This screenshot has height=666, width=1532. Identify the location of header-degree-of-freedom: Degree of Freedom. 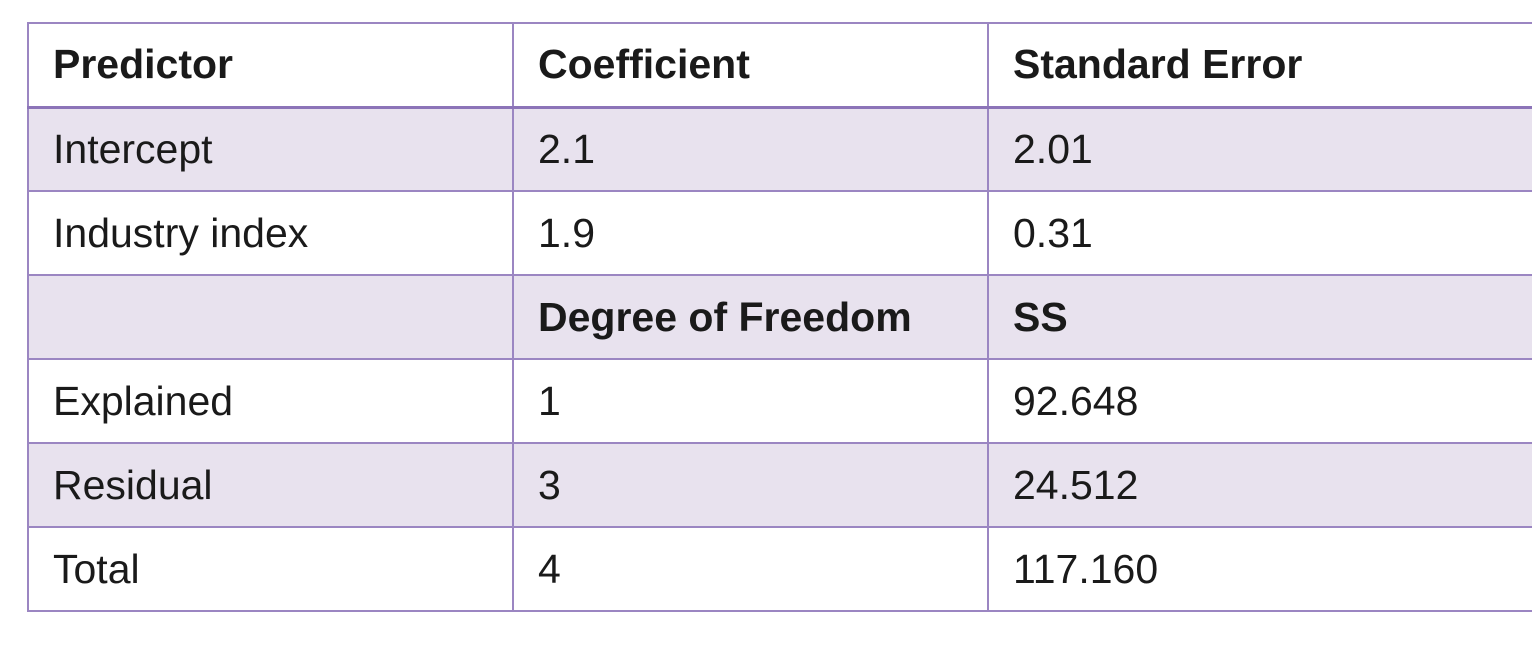
(750, 317).